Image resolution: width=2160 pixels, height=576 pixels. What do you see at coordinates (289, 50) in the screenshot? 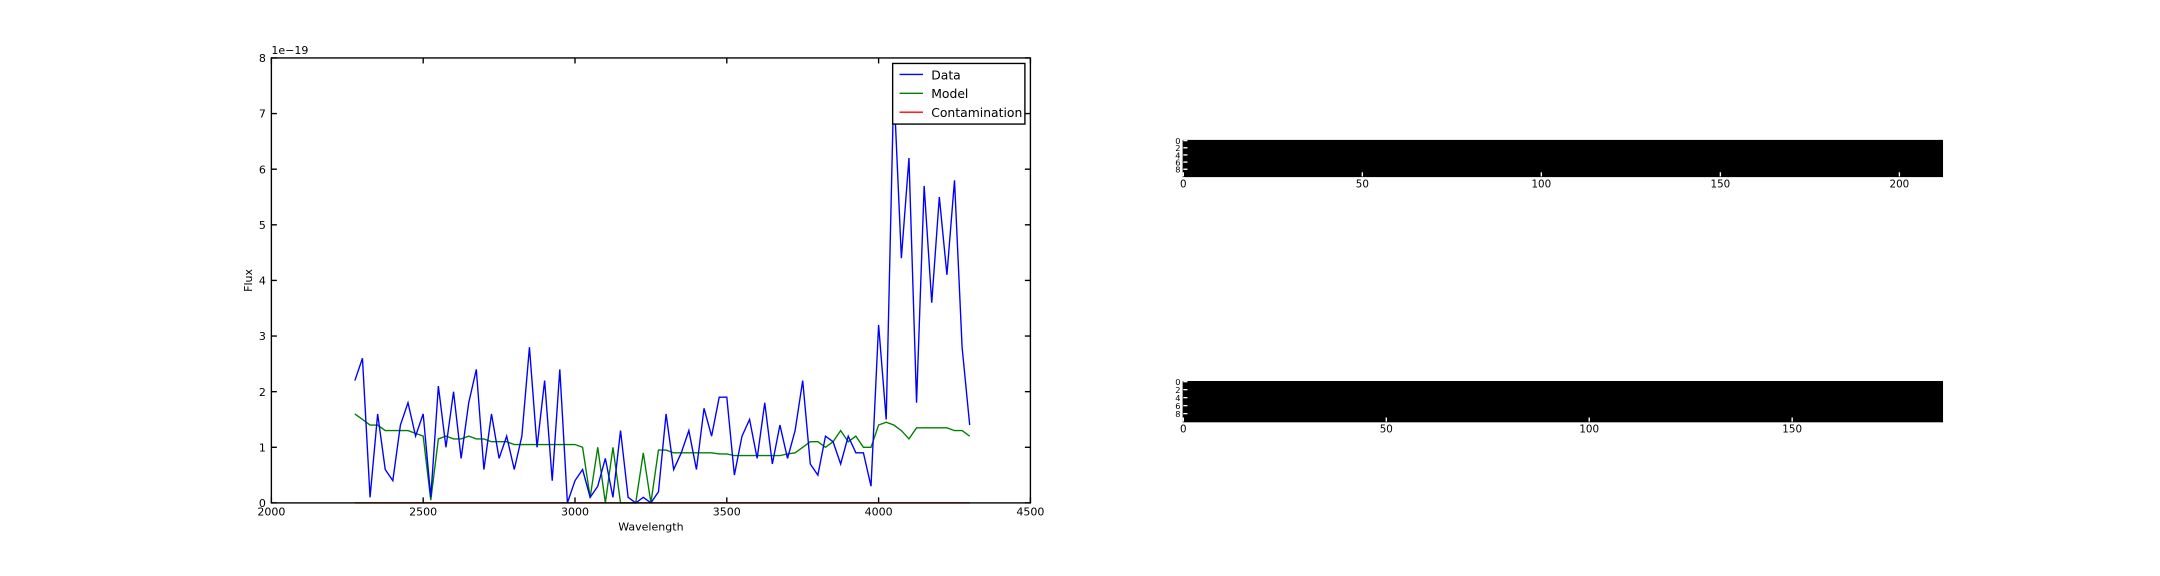
I see `offset-label: 1e−19` at bounding box center [289, 50].